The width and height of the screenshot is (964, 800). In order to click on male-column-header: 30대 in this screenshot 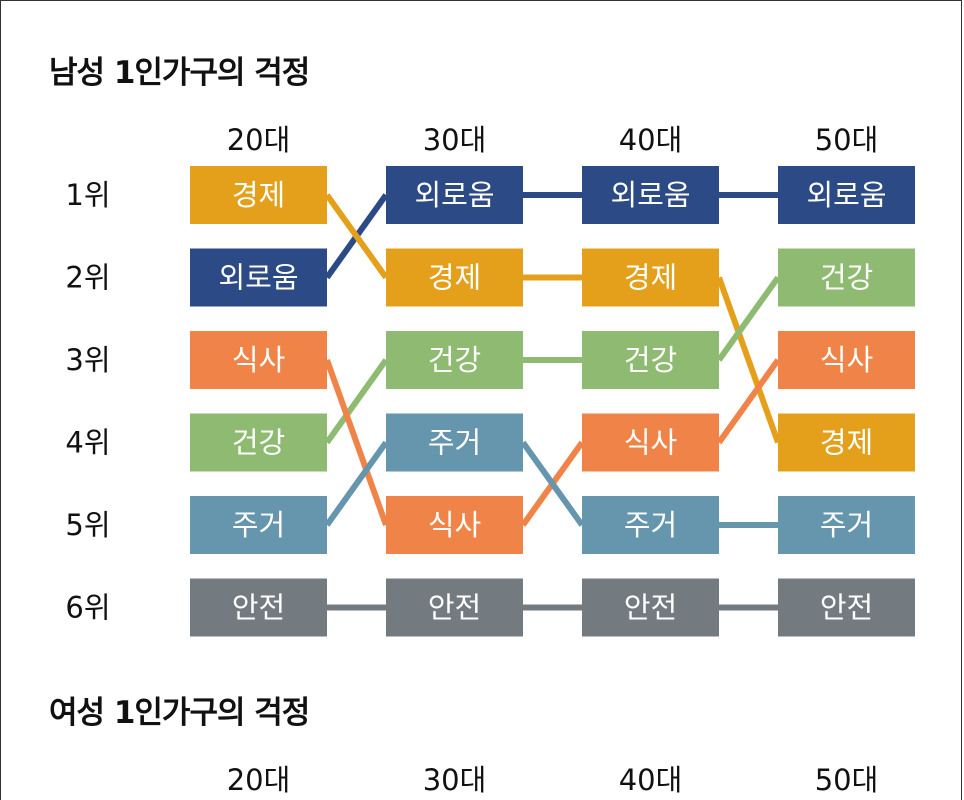, I will do `click(455, 140)`.